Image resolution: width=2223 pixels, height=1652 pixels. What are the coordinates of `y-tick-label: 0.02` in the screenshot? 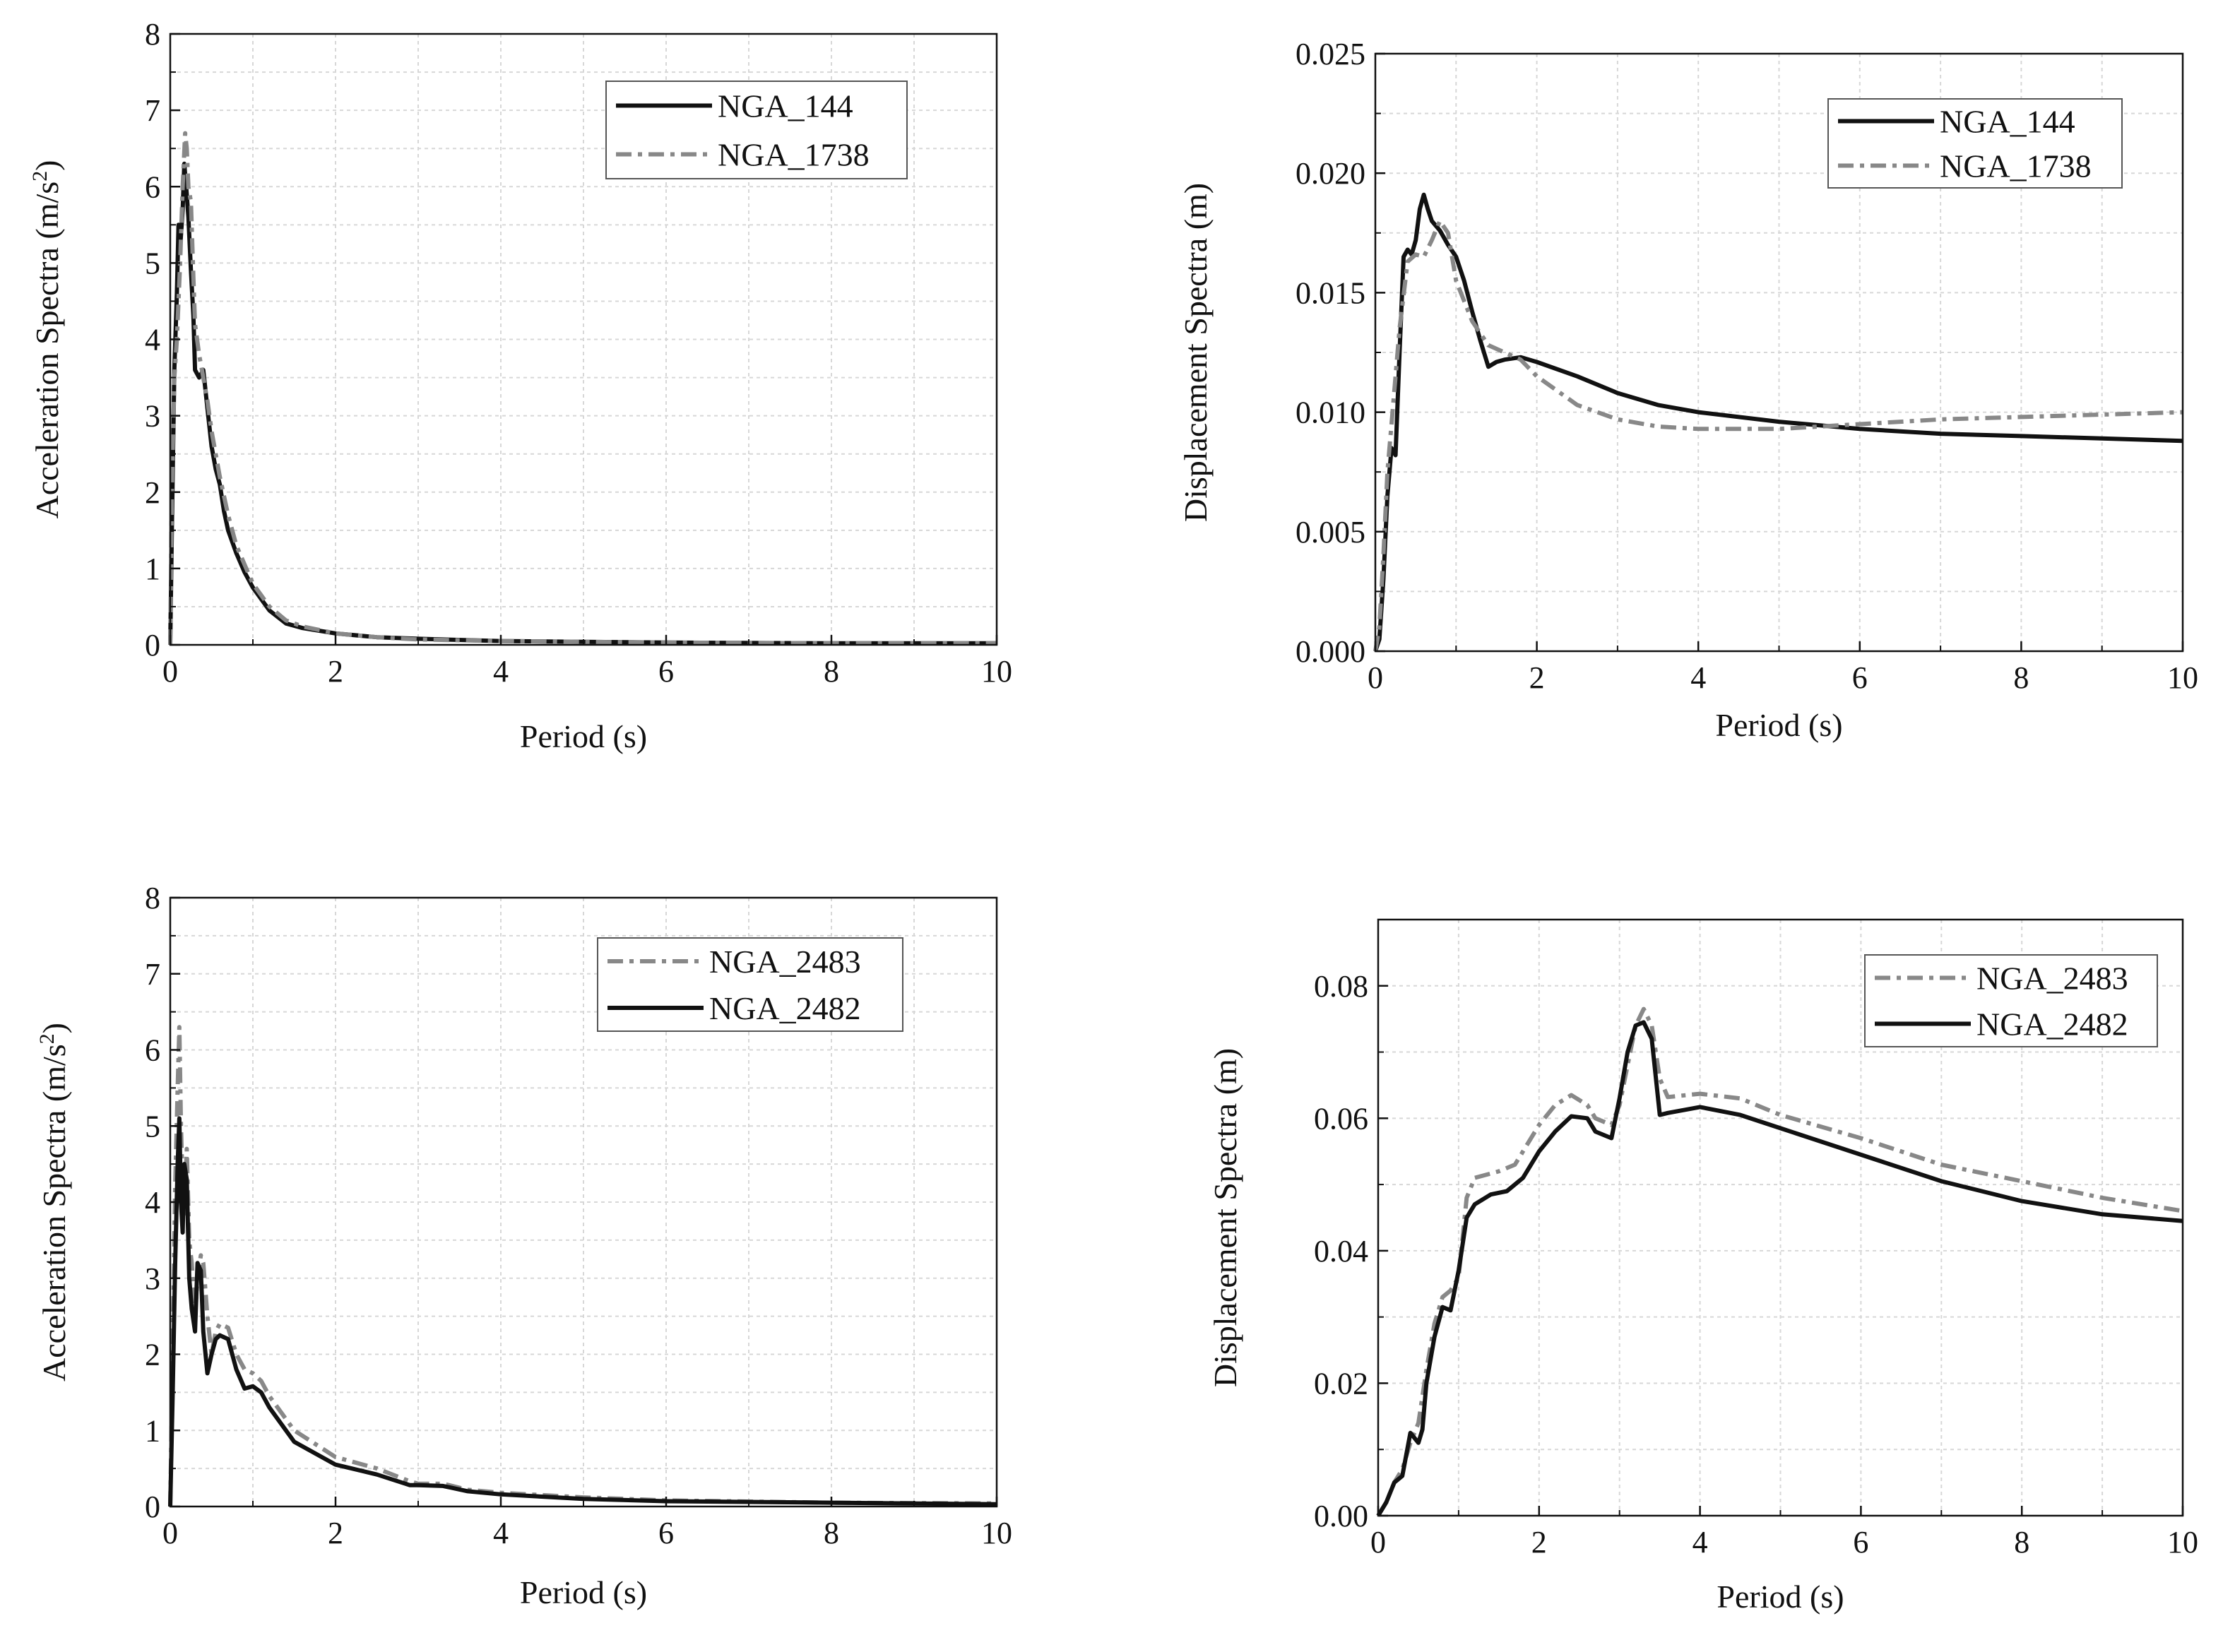 It's located at (1341, 1383).